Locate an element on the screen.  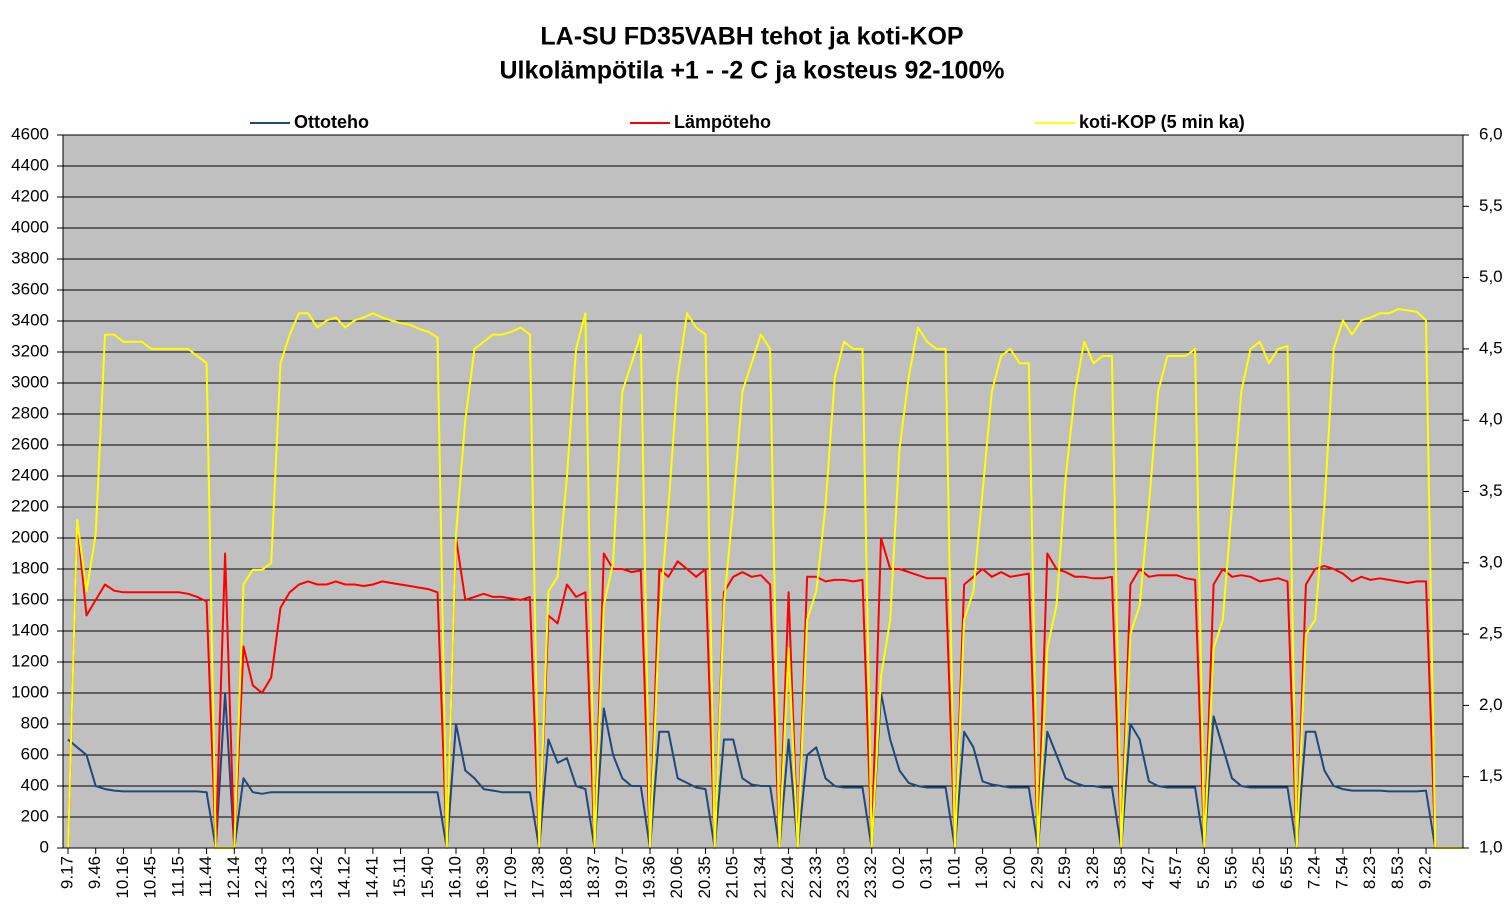
y2-tick-label: 4,5 is located at coordinates (1491, 347).